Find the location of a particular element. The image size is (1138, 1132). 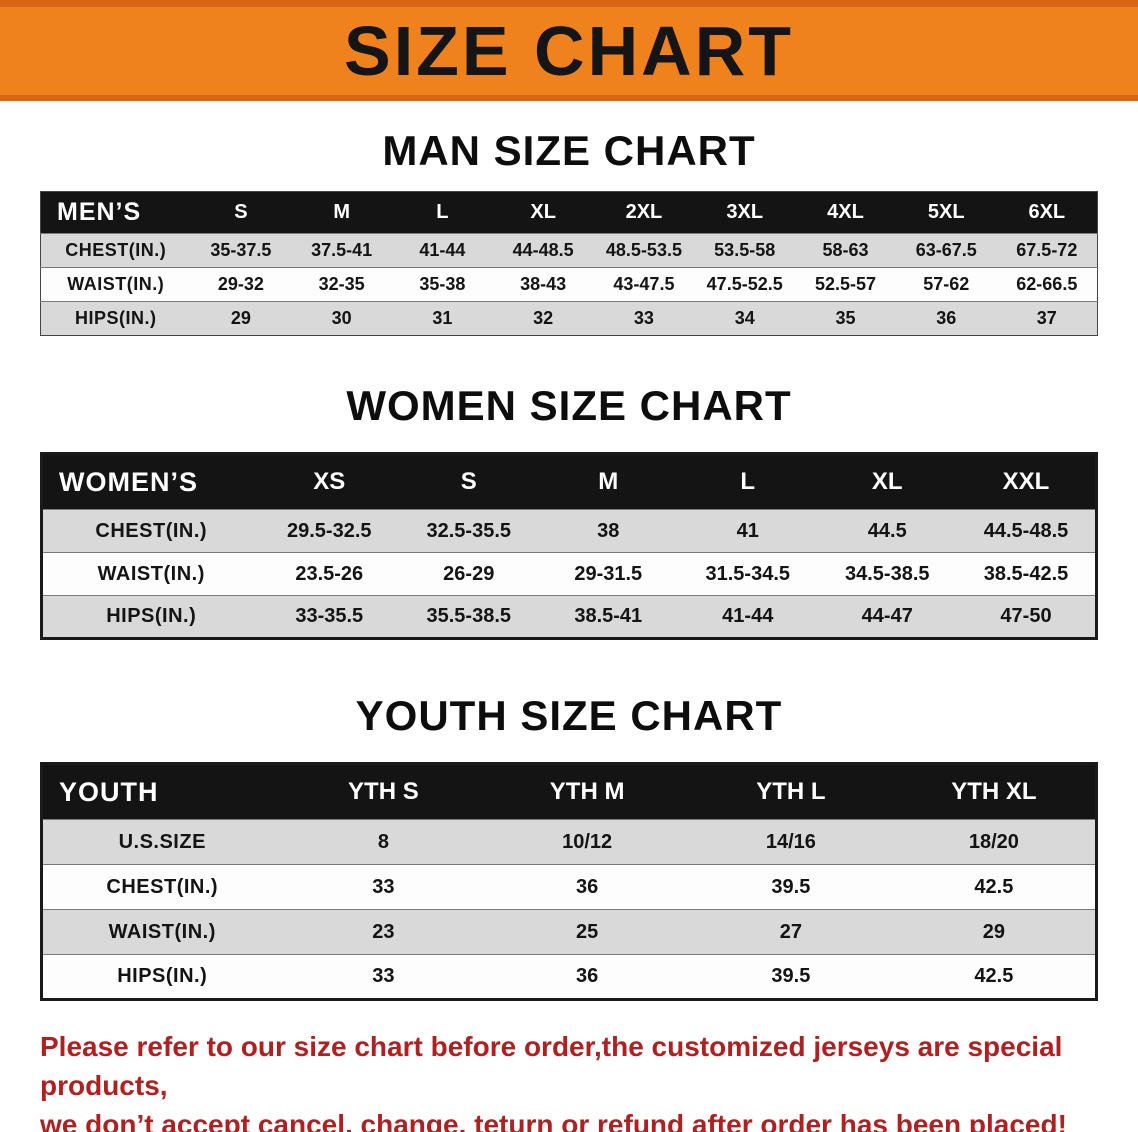

size-value-cell: 29-32 is located at coordinates (240, 284).